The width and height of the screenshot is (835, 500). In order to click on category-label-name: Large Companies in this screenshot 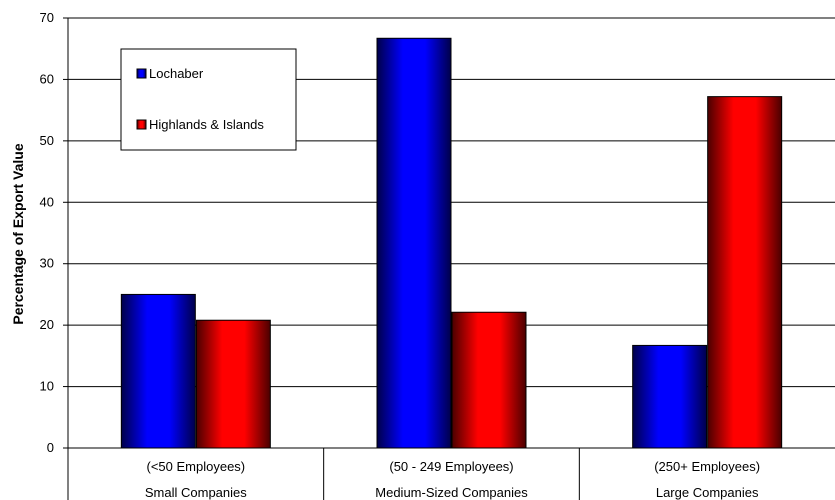, I will do `click(707, 492)`.